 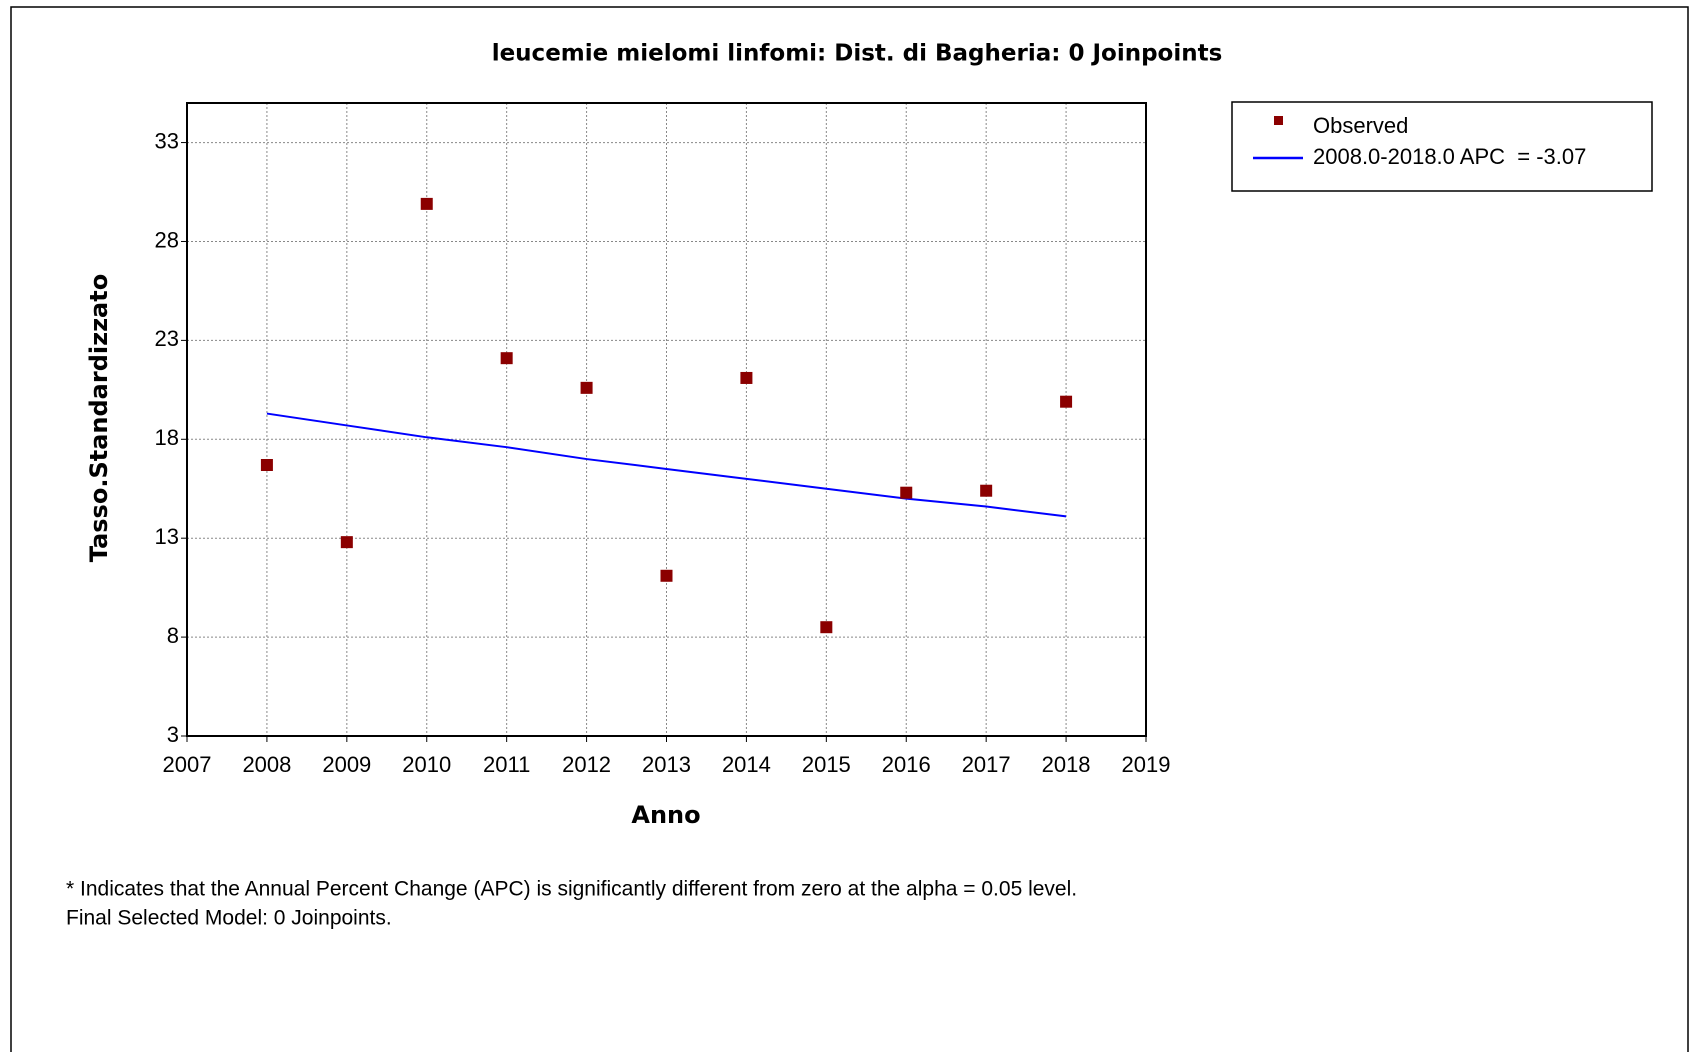 What do you see at coordinates (586, 764) in the screenshot?
I see `x-tick-label: 2012` at bounding box center [586, 764].